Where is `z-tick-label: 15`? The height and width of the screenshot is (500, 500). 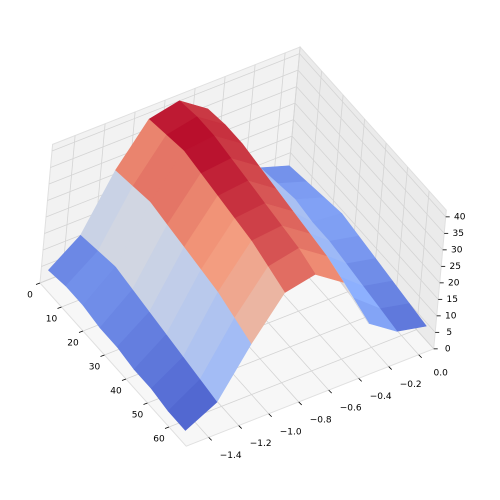 z-tick-label: 15 is located at coordinates (451, 300).